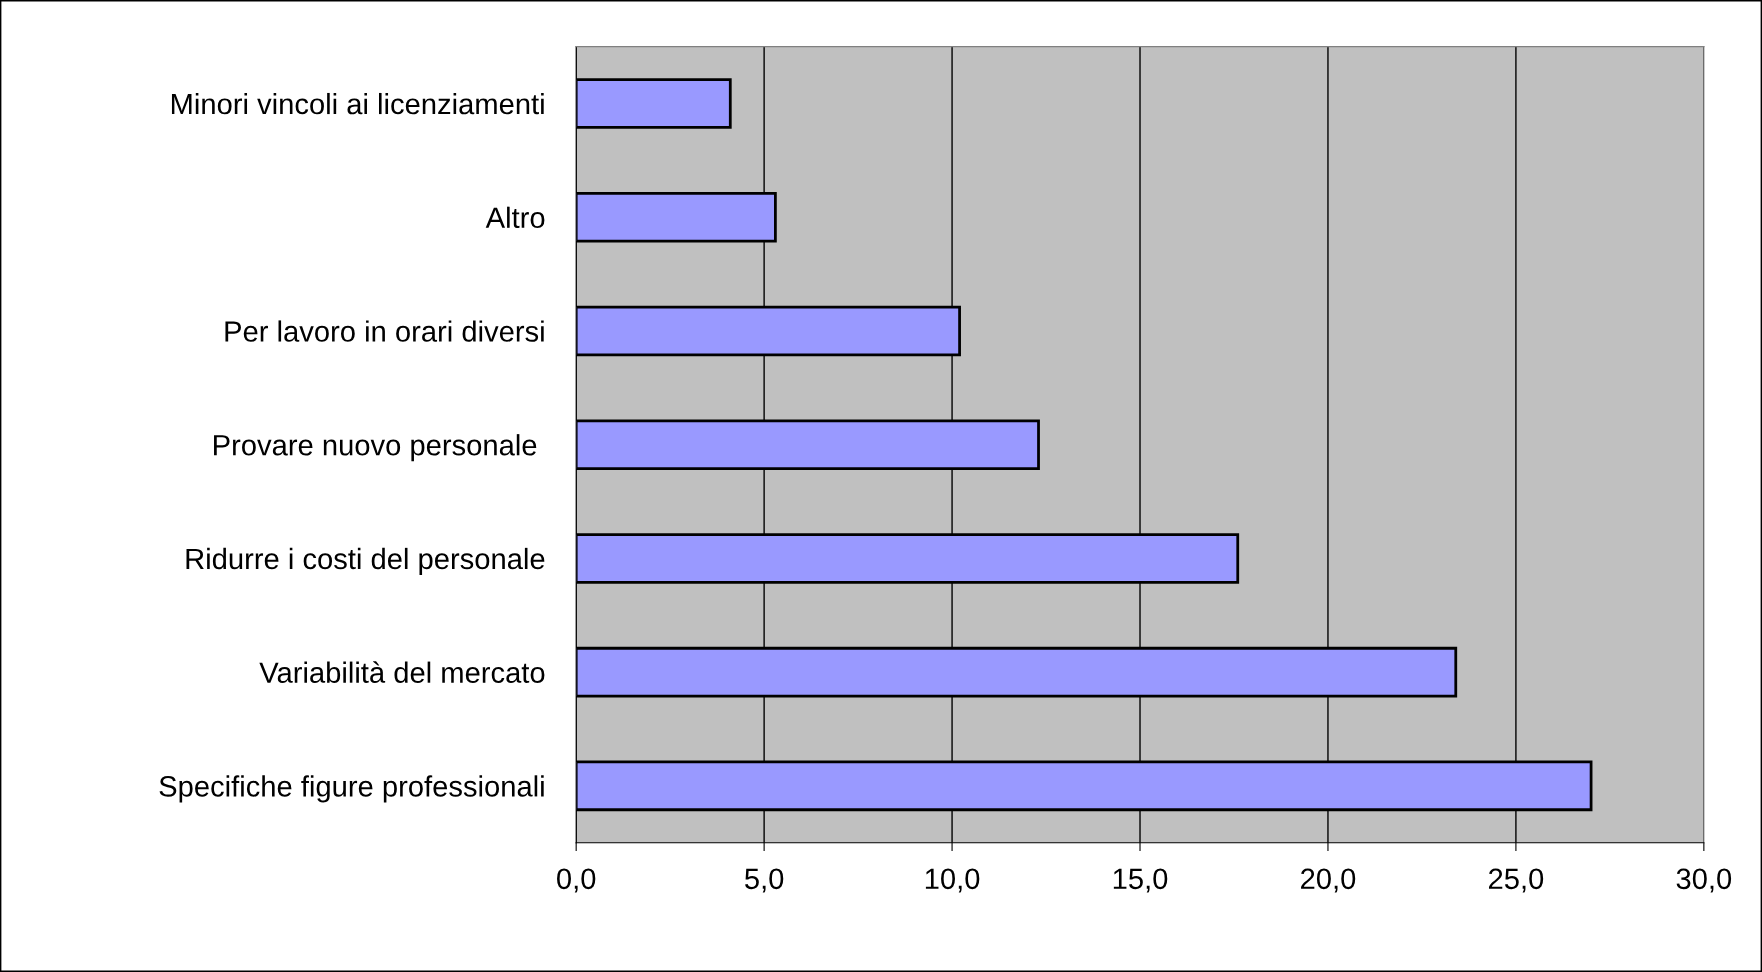 Image resolution: width=1762 pixels, height=972 pixels. I want to click on x-tick-label: 30,0, so click(1704, 880).